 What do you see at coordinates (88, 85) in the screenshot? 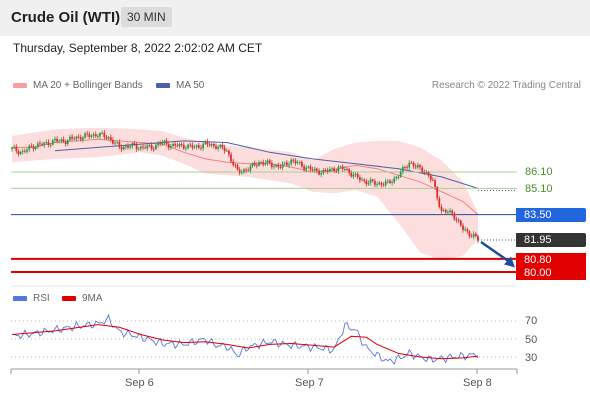
I see `legend-ma20-label: MA 20 + Bollinger Bands` at bounding box center [88, 85].